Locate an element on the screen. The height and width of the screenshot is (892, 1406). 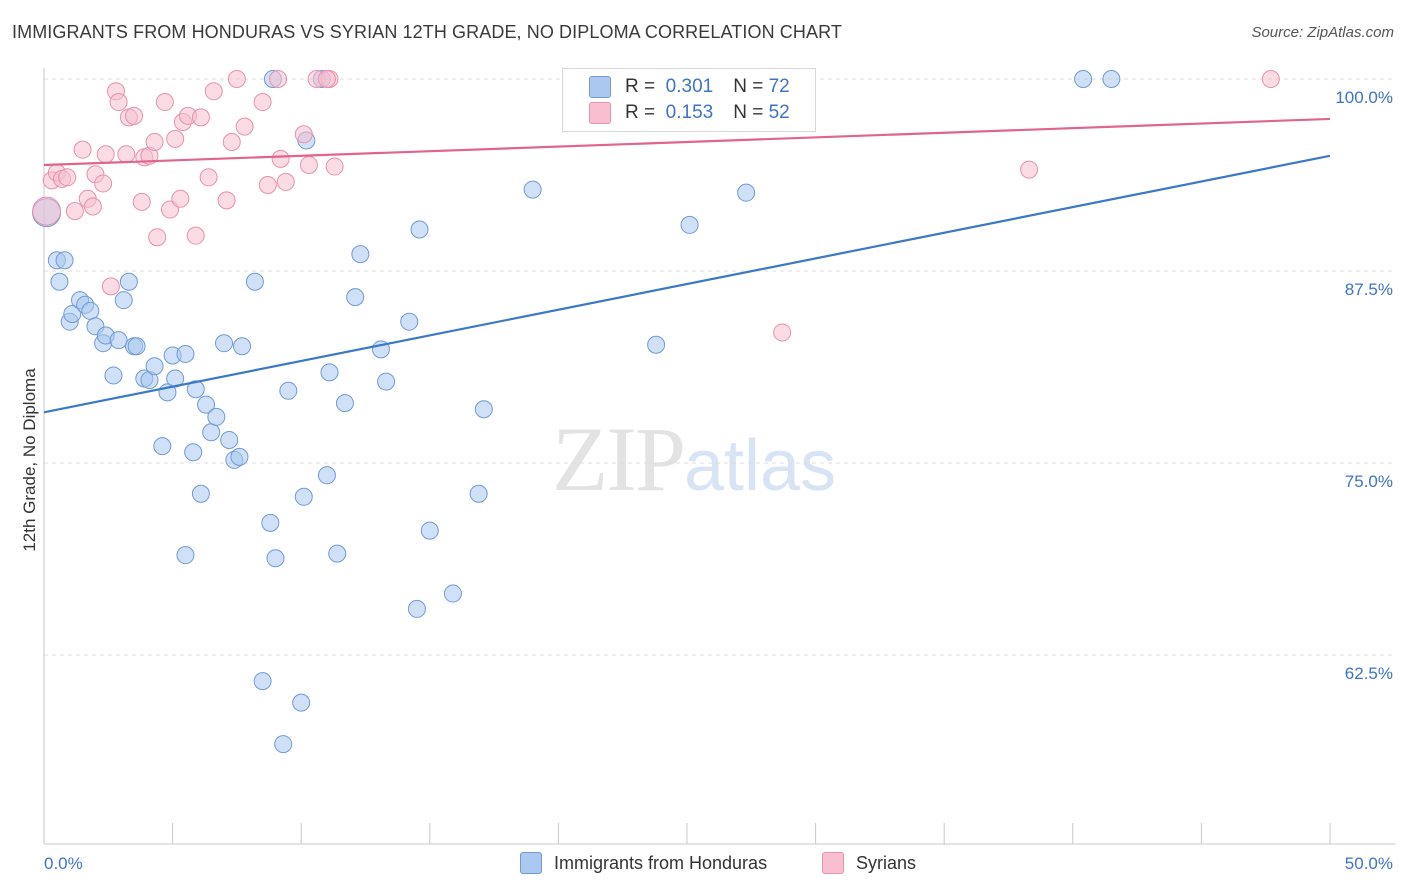
legend-row-syrians: R = 0.153 N = 52 is located at coordinates (689, 113).